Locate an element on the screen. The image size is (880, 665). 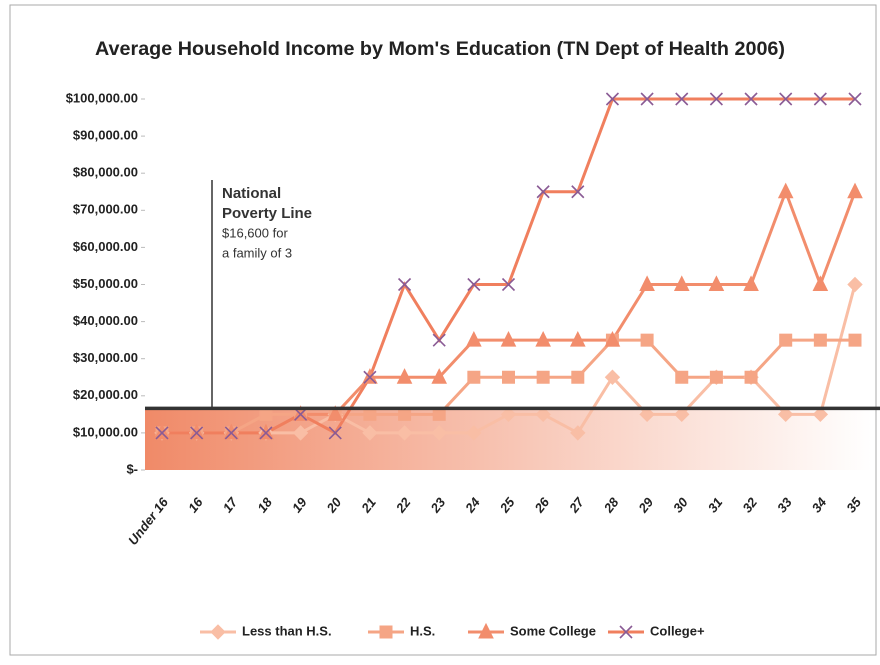
legend-item: Less than H.S. is located at coordinates (266, 631).